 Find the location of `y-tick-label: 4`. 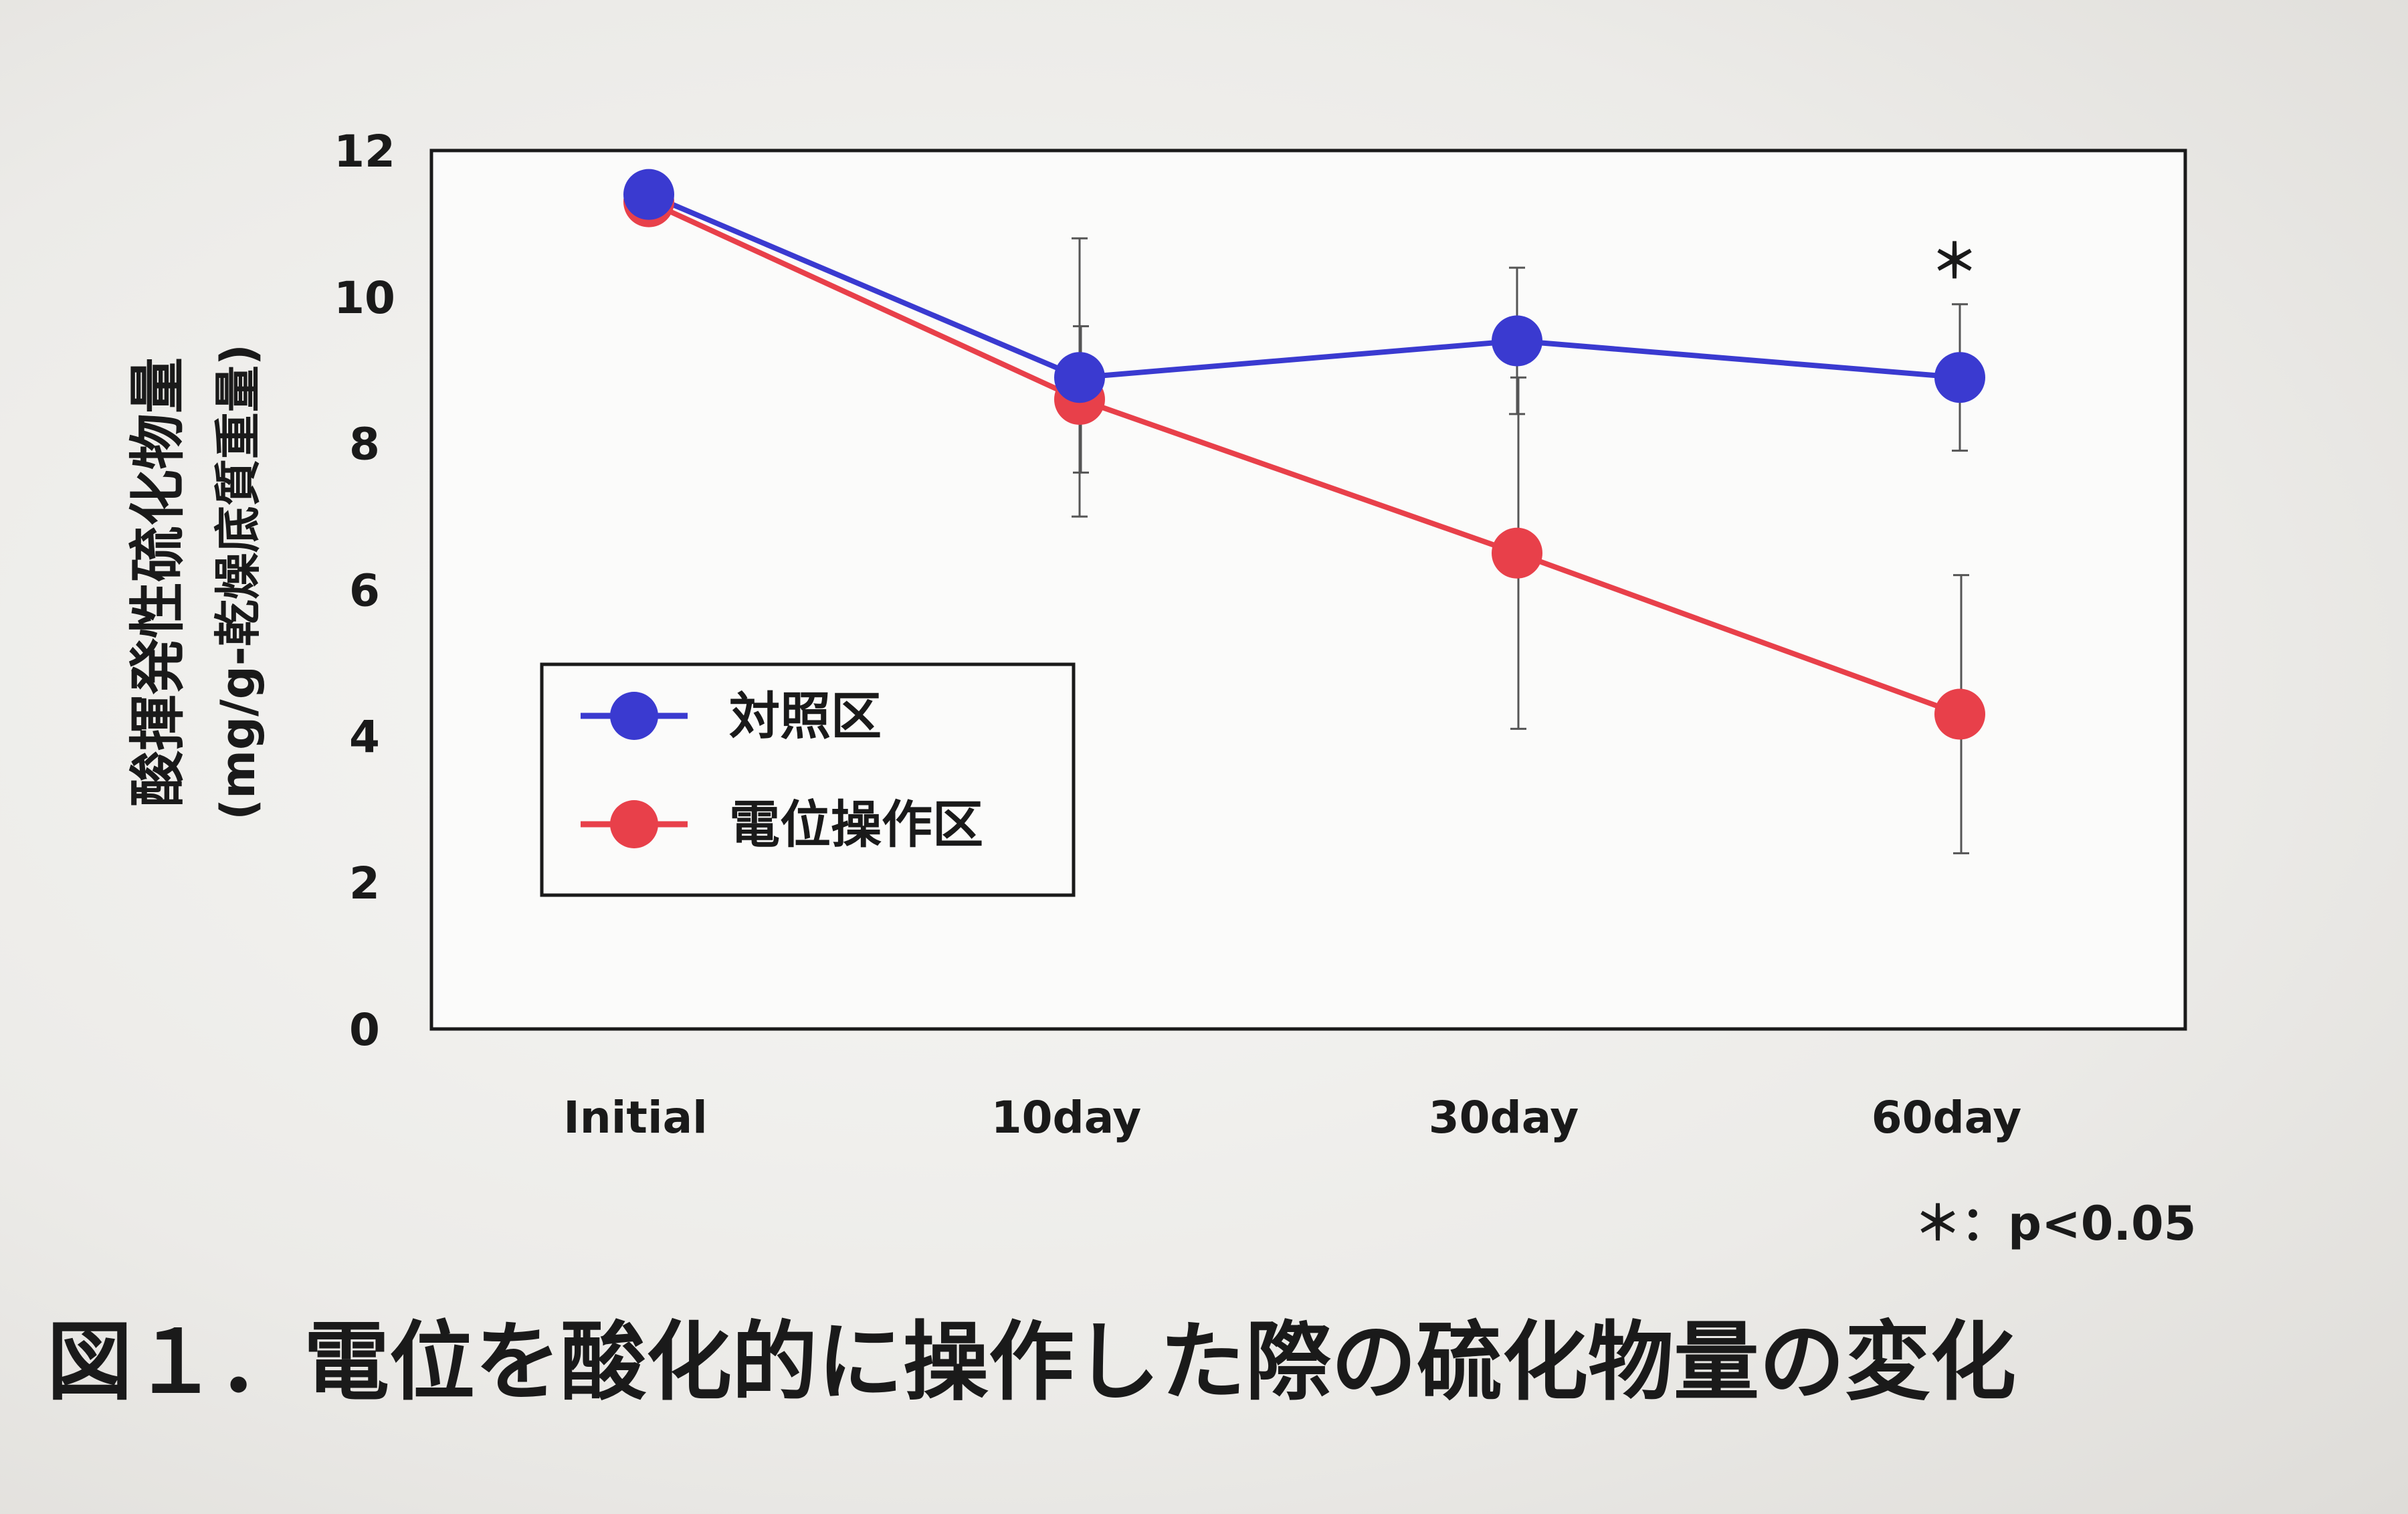

y-tick-label: 4 is located at coordinates (364, 737).